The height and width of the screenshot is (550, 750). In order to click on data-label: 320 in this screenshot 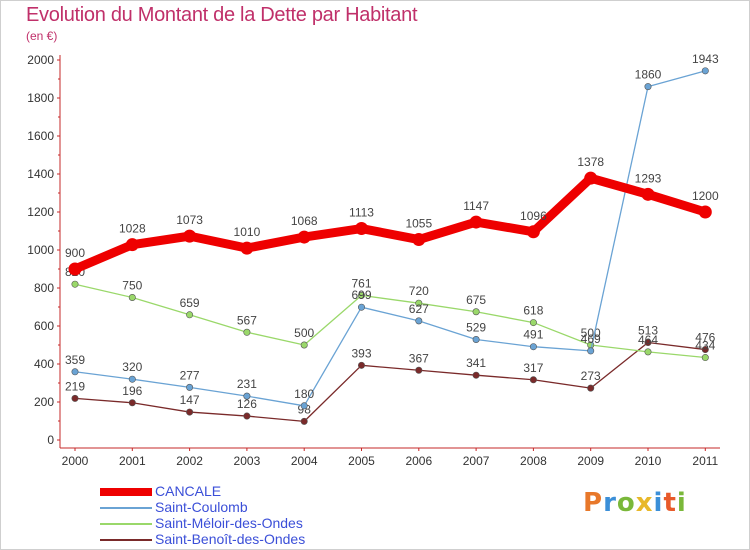, I will do `click(132, 367)`.